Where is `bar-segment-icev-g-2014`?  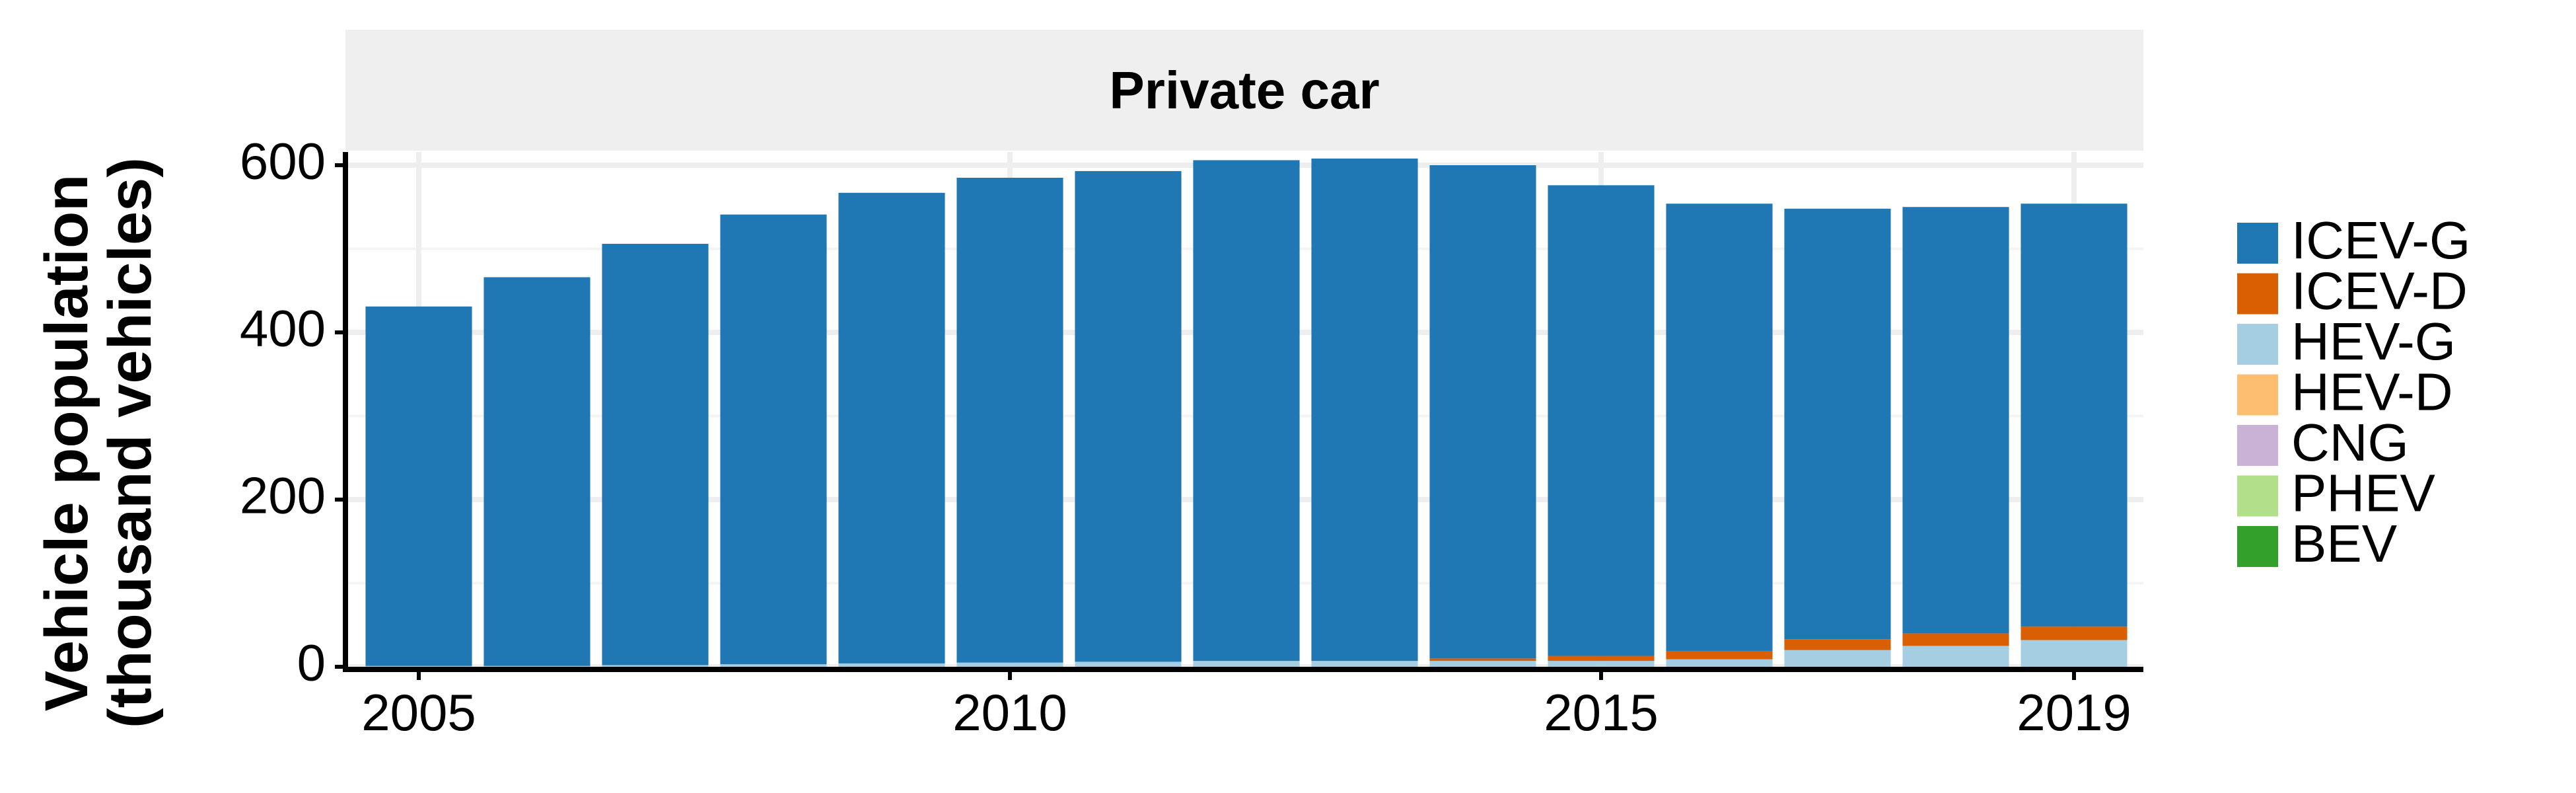 bar-segment-icev-g-2014 is located at coordinates (1483, 412).